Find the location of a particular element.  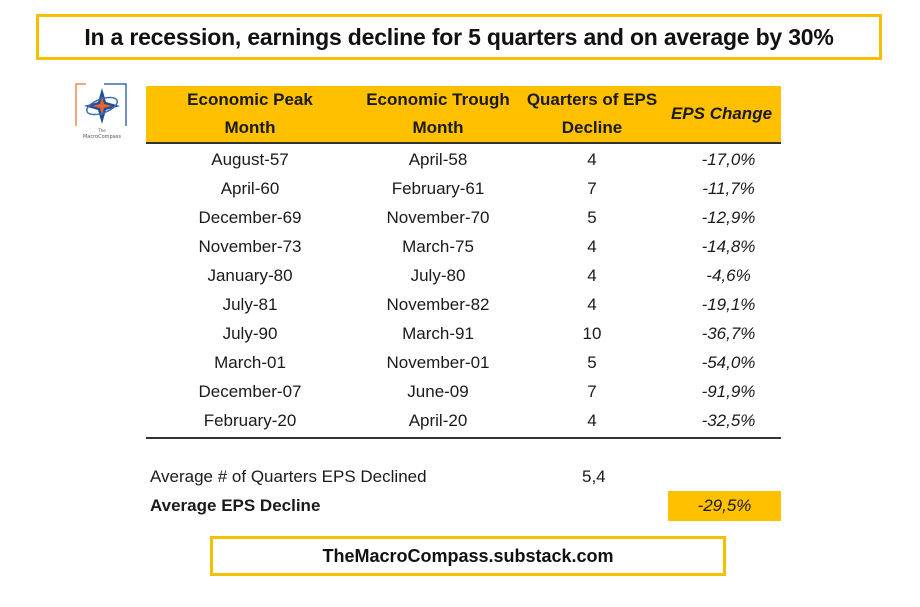

avg-eps-row: Average EPS Decline -29,5% is located at coordinates (465, 506).